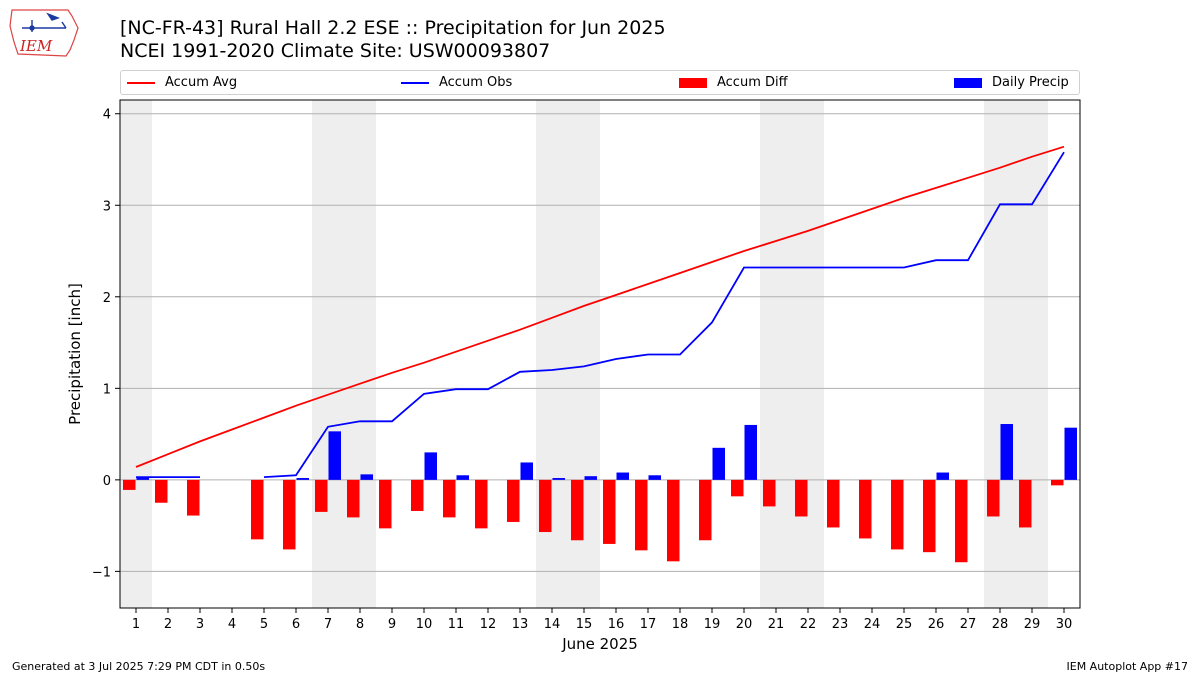  Describe the element at coordinates (904, 624) in the screenshot. I see `x-tick-label: 25` at that location.